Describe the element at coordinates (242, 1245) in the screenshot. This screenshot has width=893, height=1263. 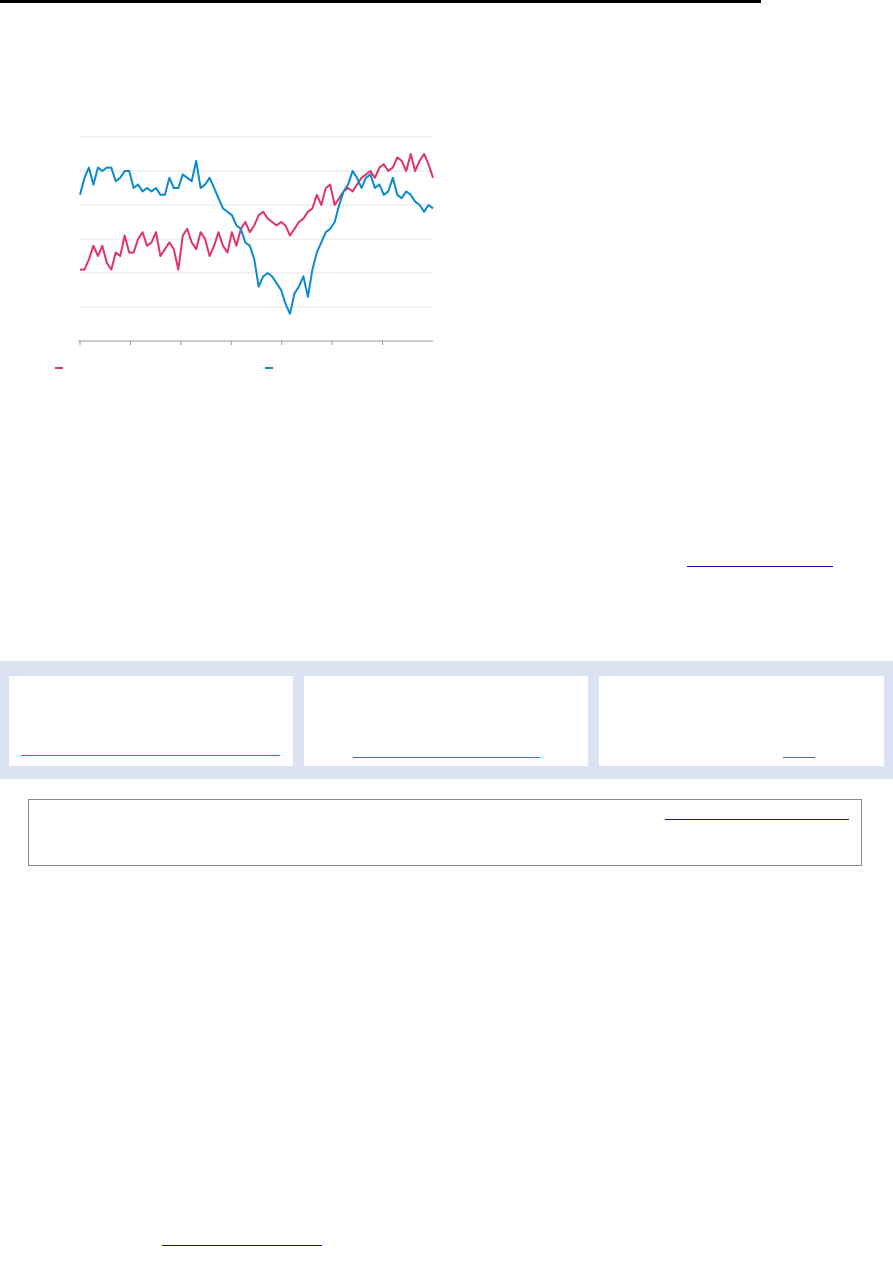
I see `footer-link` at that location.